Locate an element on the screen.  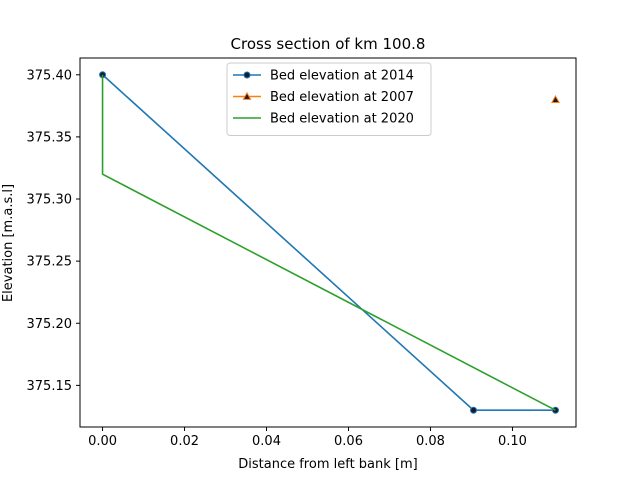
legend-label: Bed elevation at 2007 is located at coordinates (342, 97).